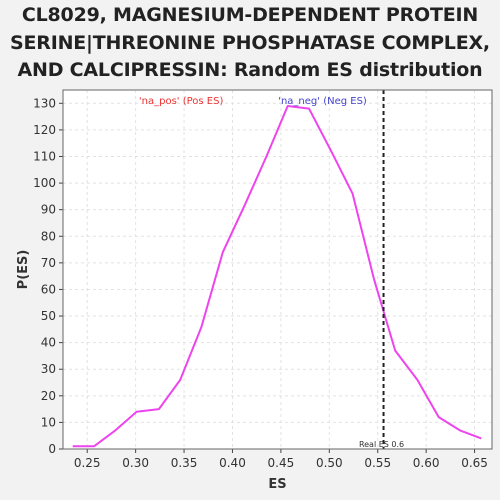  Describe the element at coordinates (250, 70) in the screenshot. I see `chart-title-line-3: AND CALCIPRESSIN: Random ES distribution` at that location.